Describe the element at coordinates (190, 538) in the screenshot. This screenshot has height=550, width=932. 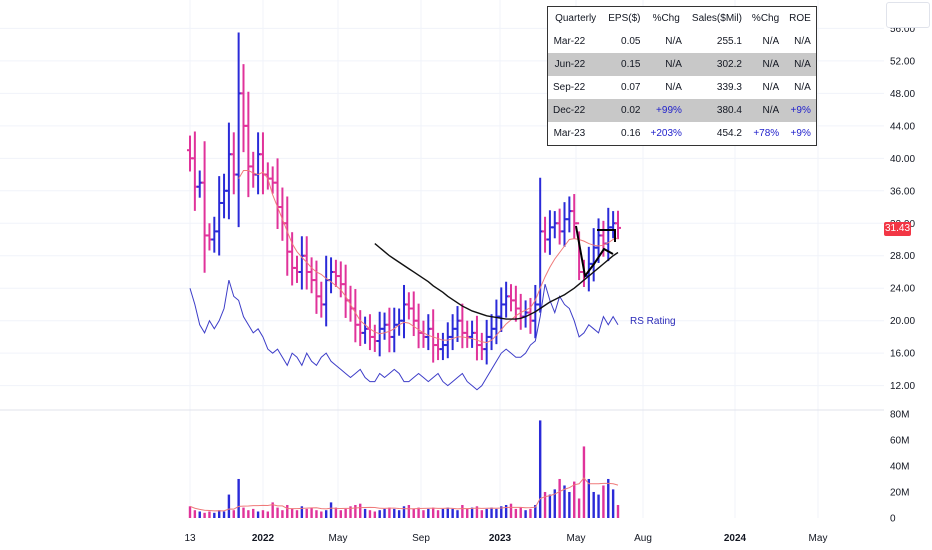
I see `time-tick-label: 13` at that location.